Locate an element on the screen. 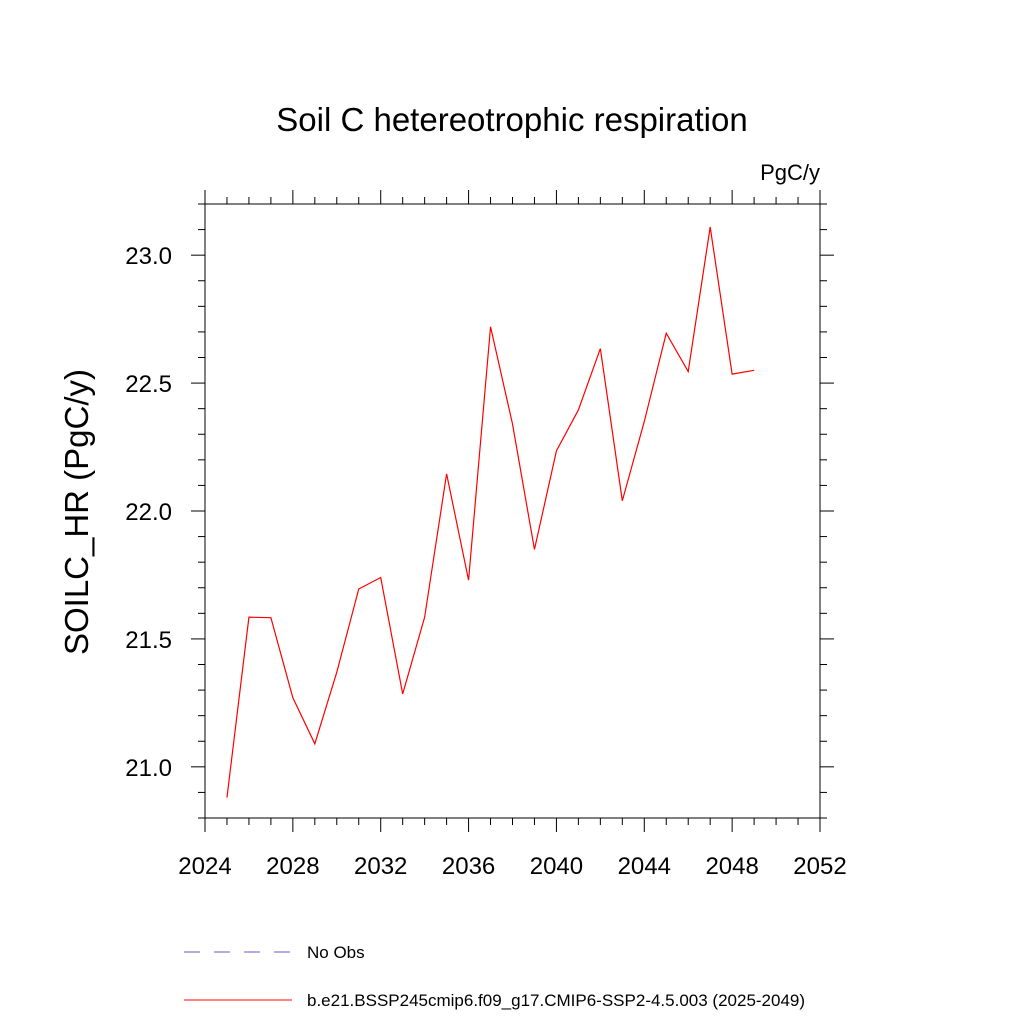 The height and width of the screenshot is (1024, 1024). chart-title: Soil C hetereotrophic respiration is located at coordinates (511, 119).